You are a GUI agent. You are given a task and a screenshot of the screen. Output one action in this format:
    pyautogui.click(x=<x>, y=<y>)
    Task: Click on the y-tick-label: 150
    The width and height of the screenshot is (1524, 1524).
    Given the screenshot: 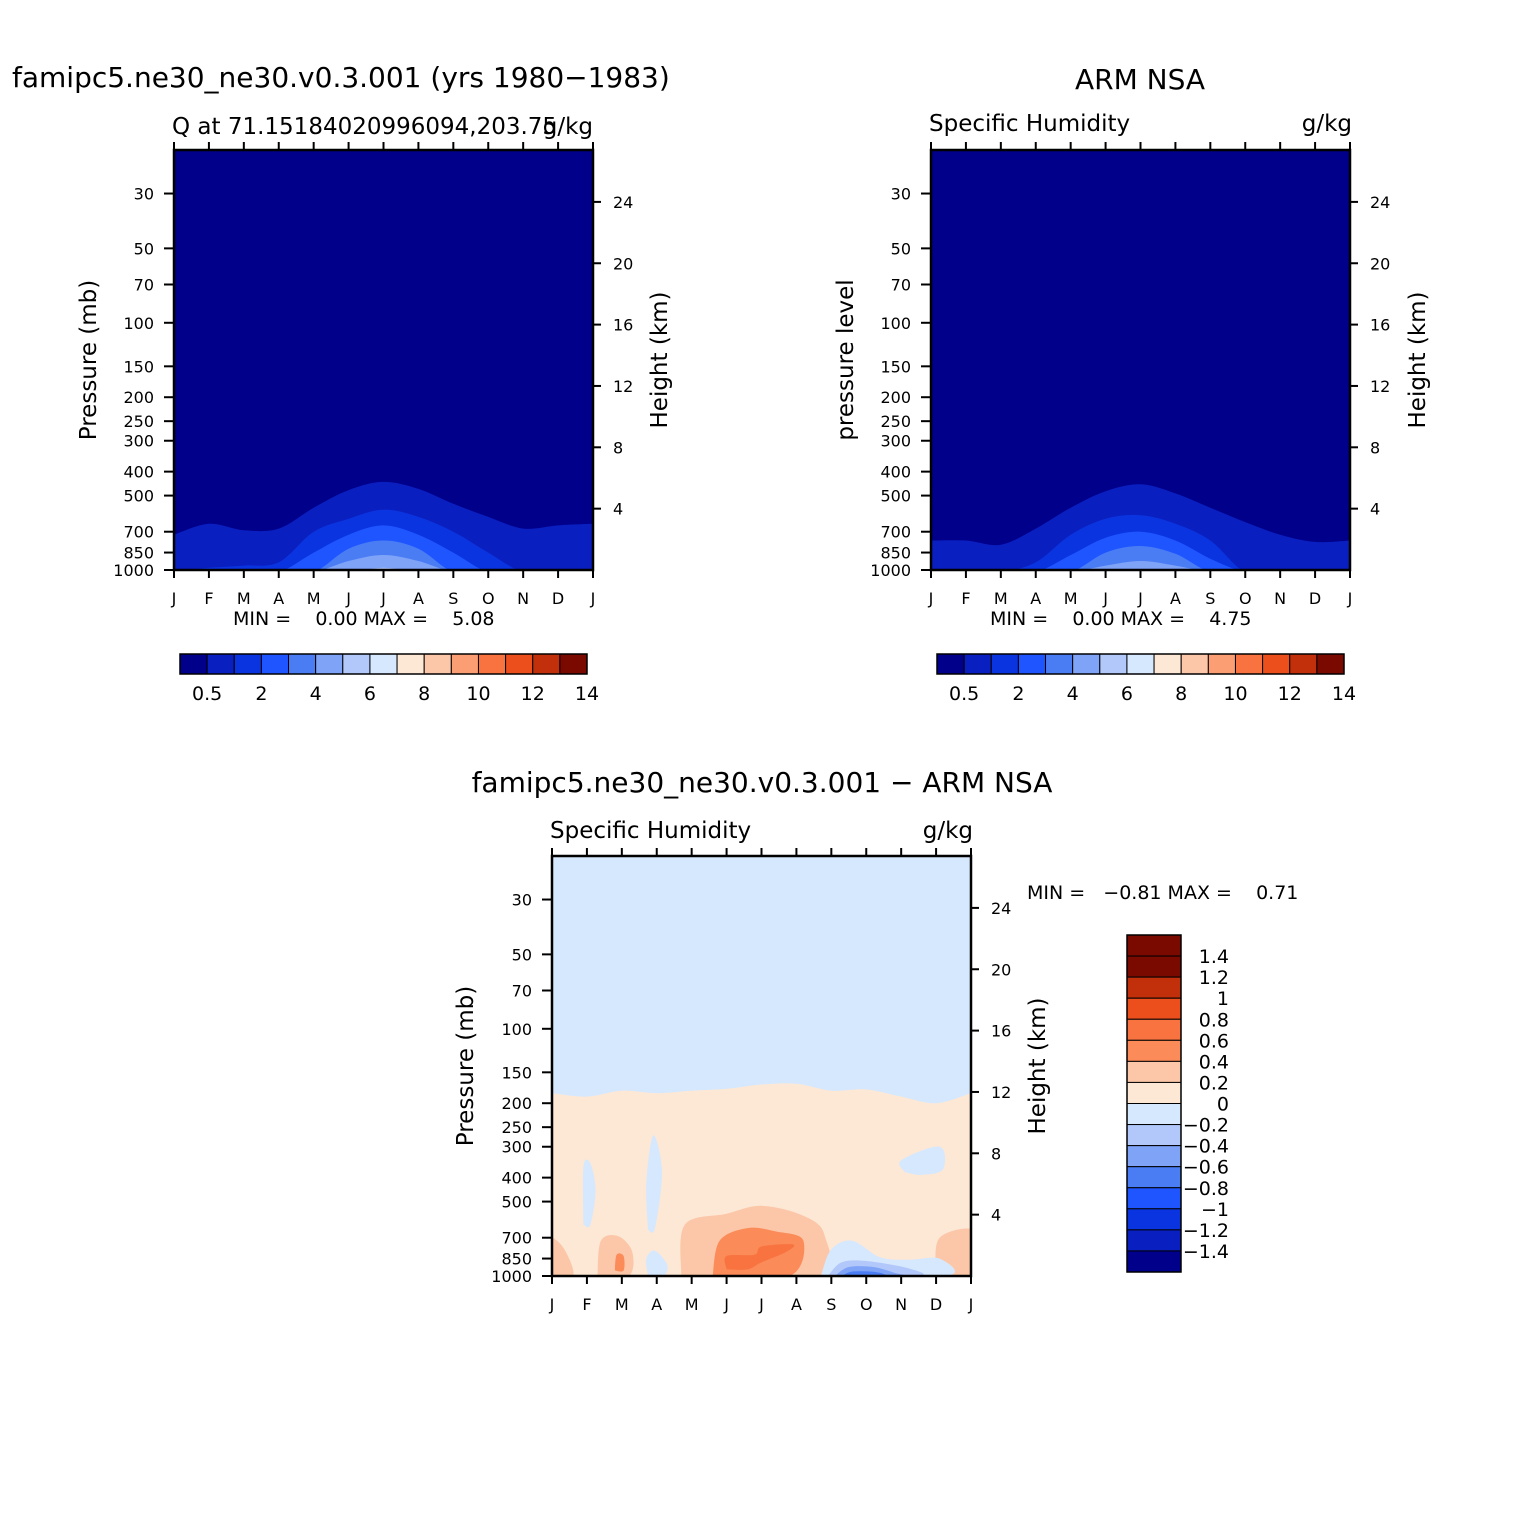 What is the action you would take?
    pyautogui.click(x=138, y=366)
    